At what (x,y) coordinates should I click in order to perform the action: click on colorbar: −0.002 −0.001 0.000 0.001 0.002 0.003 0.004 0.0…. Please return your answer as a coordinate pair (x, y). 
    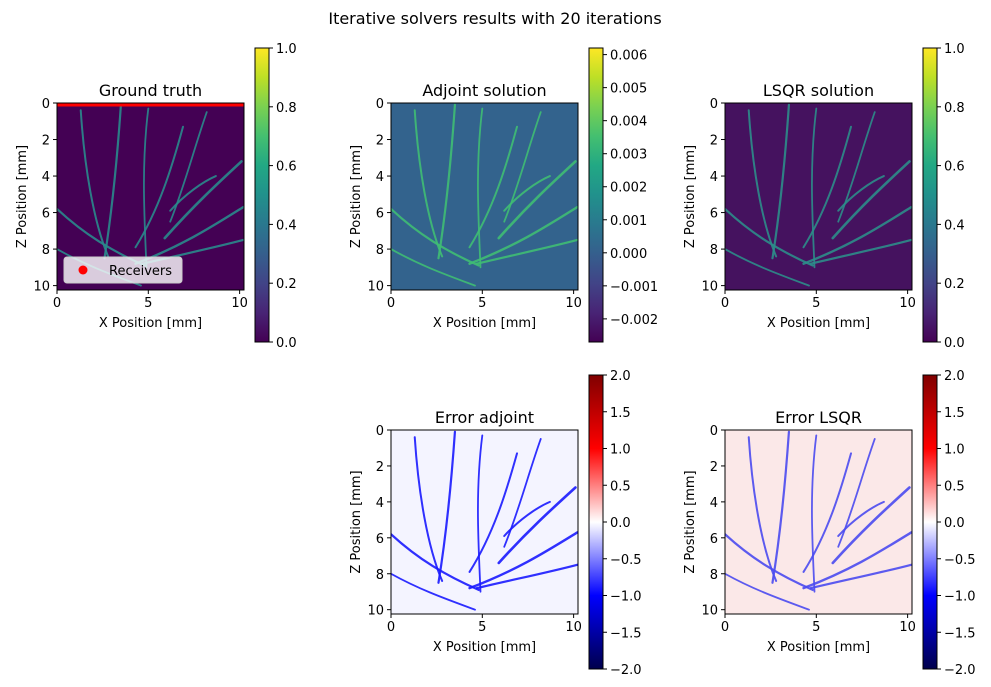
    Looking at the image, I should click on (623, 195).